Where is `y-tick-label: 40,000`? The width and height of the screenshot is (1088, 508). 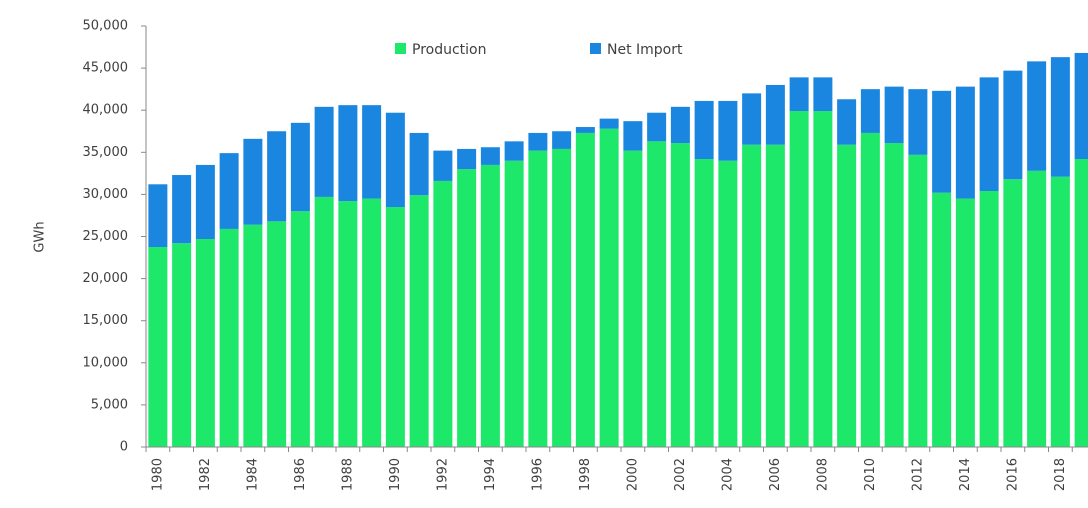
y-tick-label: 40,000 is located at coordinates (106, 110).